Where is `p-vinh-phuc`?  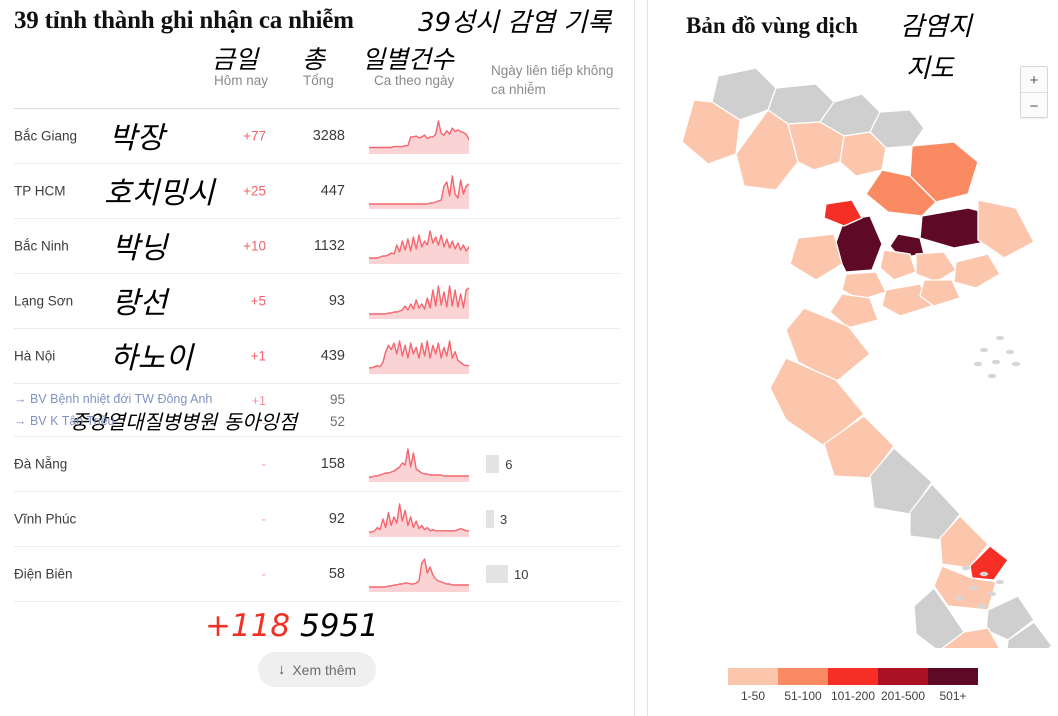 p-vinh-phuc is located at coordinates (843, 213).